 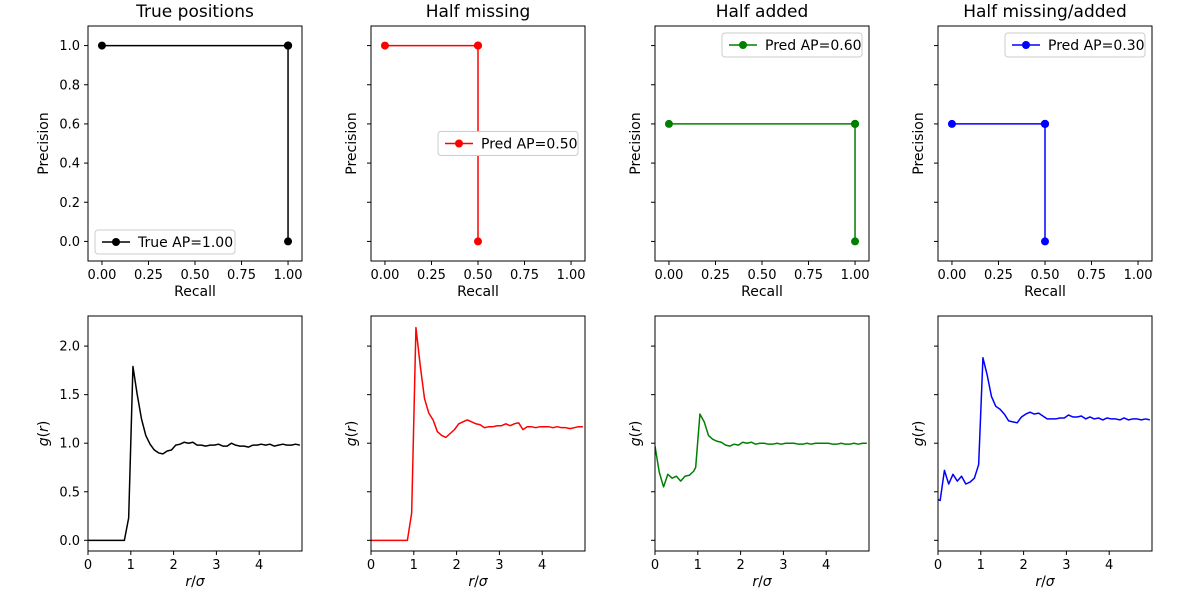 I want to click on chart-title: Half added, so click(x=762, y=12).